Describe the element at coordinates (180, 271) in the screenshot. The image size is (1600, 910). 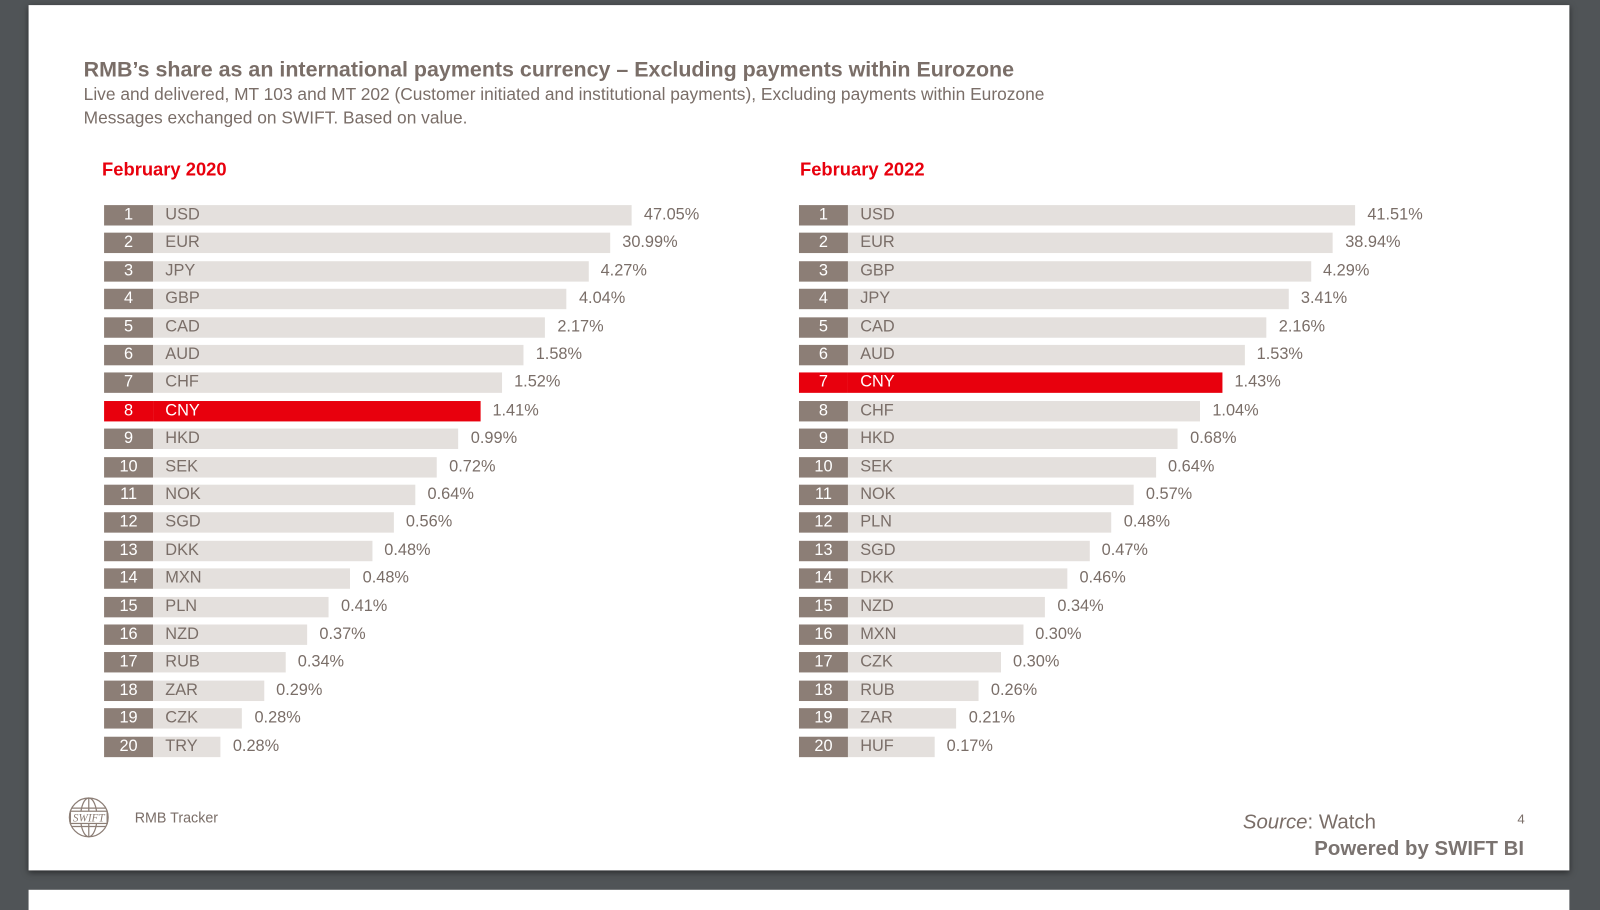
I see `currency-label: JPY` at that location.